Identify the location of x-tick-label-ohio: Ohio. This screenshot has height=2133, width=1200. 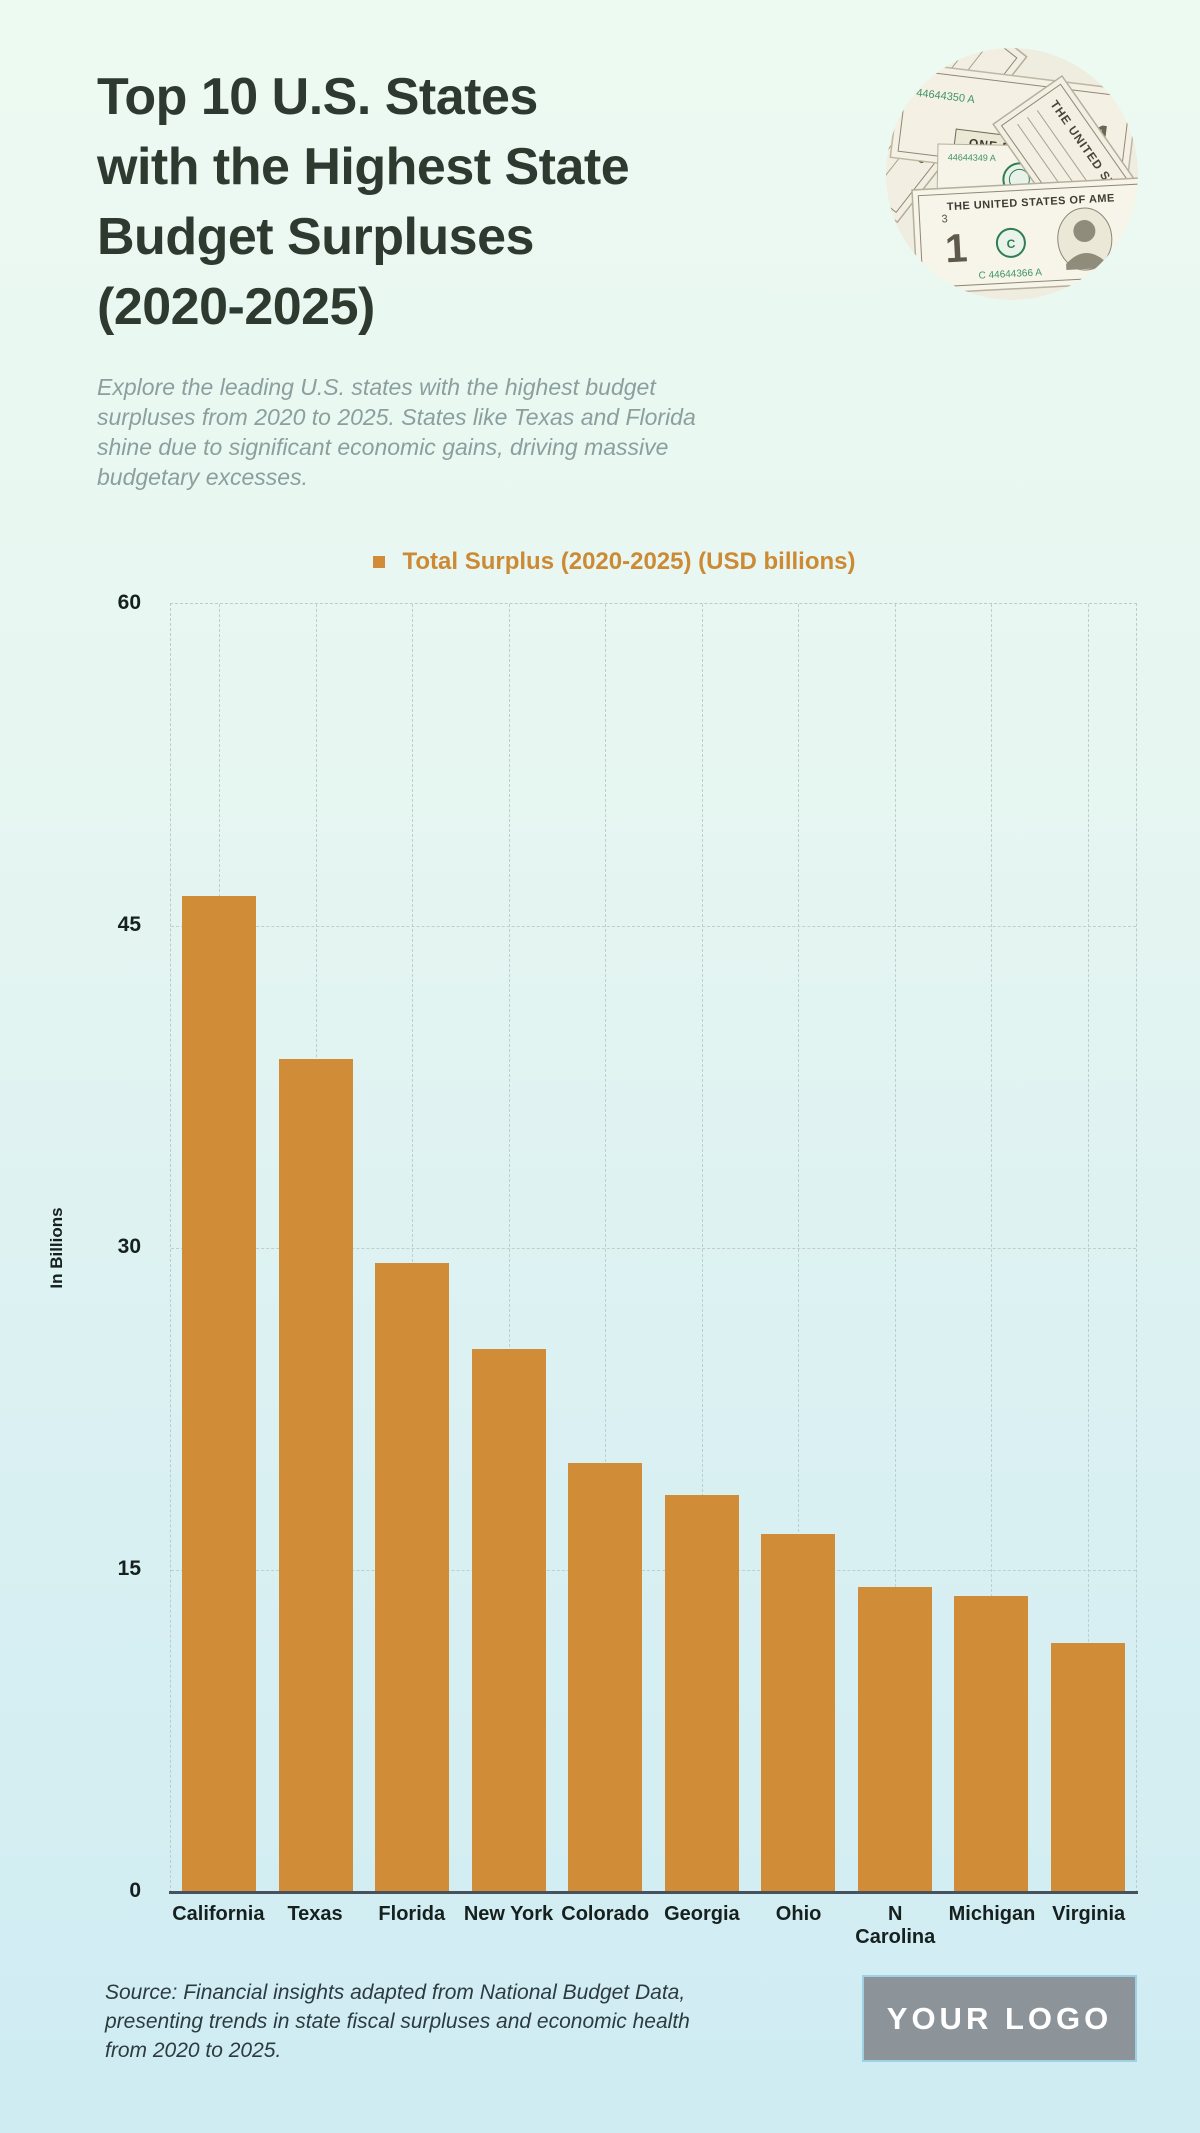
(798, 1914).